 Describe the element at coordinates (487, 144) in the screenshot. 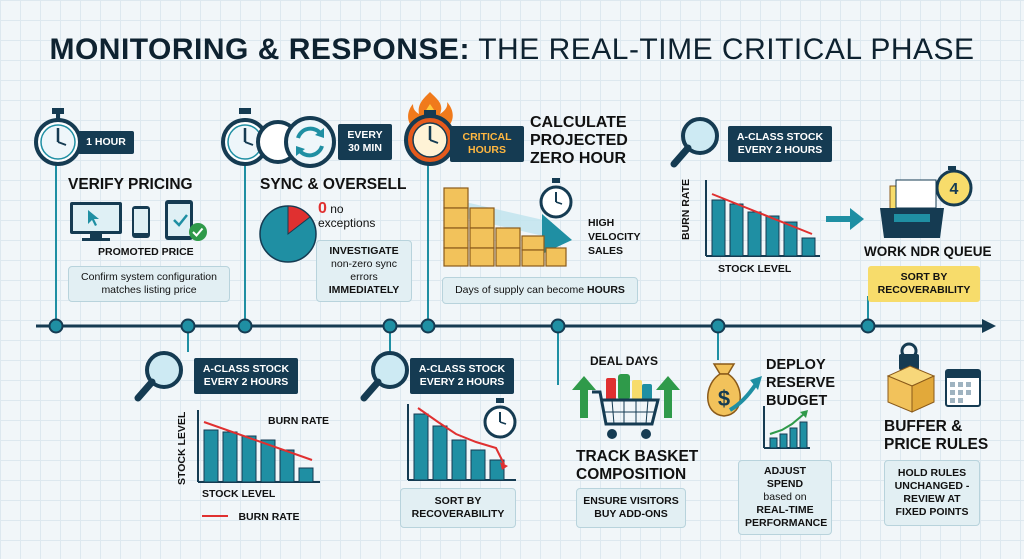

I see `critical-hours-tag: CRITICAL HOURS` at that location.